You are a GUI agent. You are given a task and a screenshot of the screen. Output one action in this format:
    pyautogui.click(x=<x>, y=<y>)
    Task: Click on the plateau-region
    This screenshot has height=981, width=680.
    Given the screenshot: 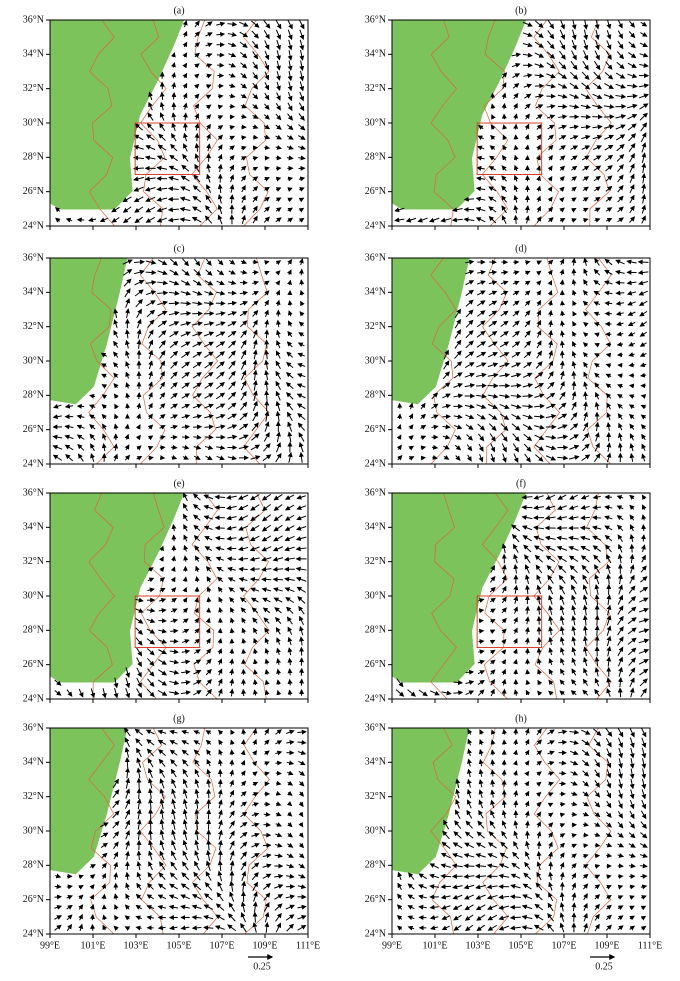 What is the action you would take?
    pyautogui.click(x=459, y=115)
    